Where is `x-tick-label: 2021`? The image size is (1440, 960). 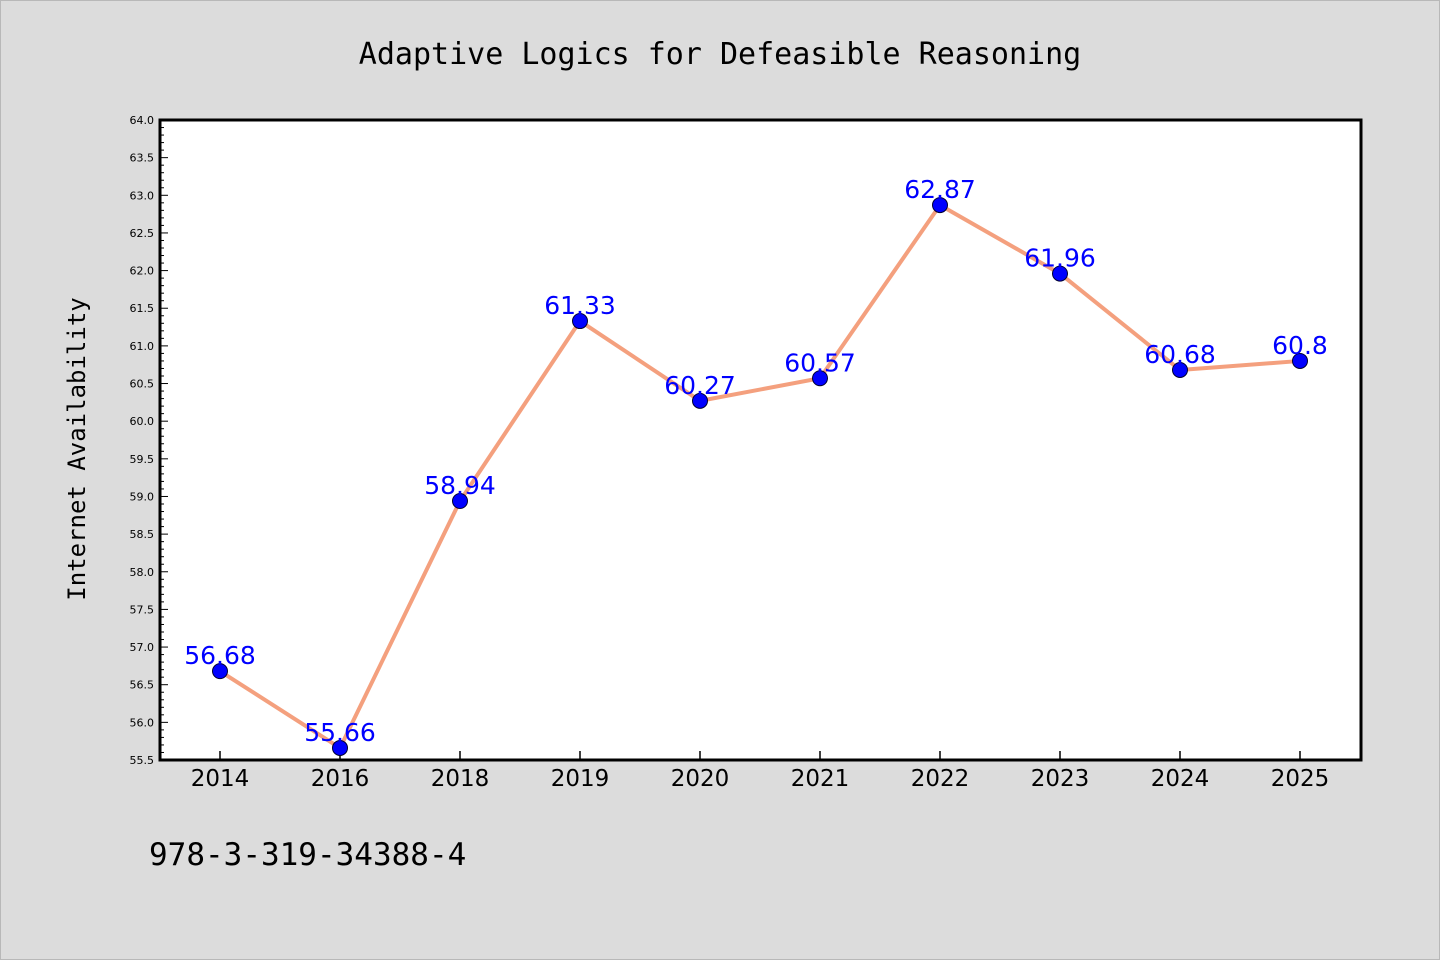
x-tick-label: 2021 is located at coordinates (820, 779).